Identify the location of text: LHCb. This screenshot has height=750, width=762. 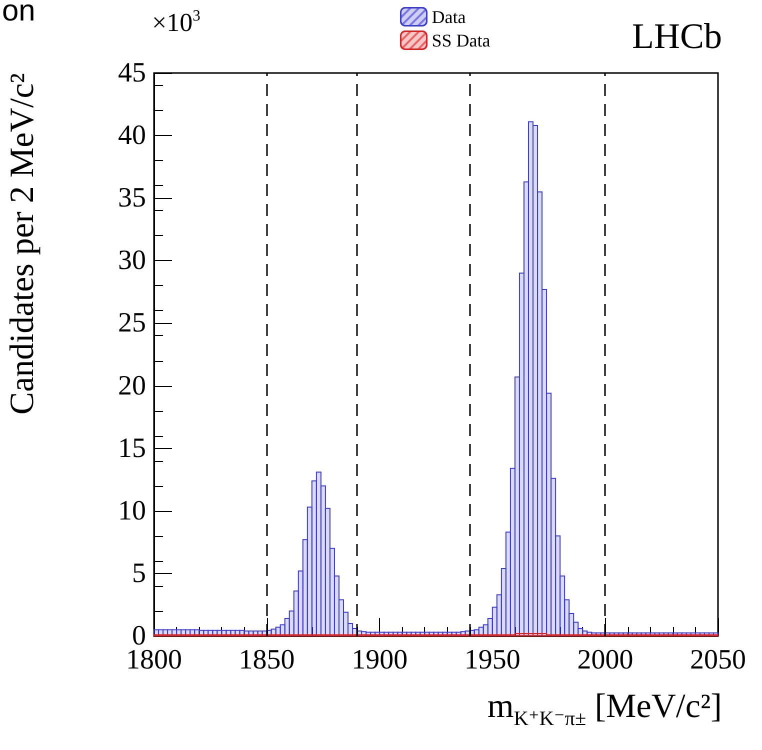
(677, 36).